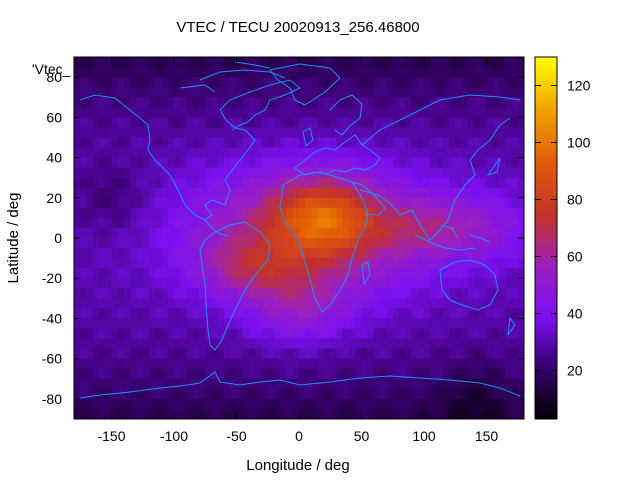 The height and width of the screenshot is (480, 640). I want to click on y-tick-label: -20, so click(52, 278).